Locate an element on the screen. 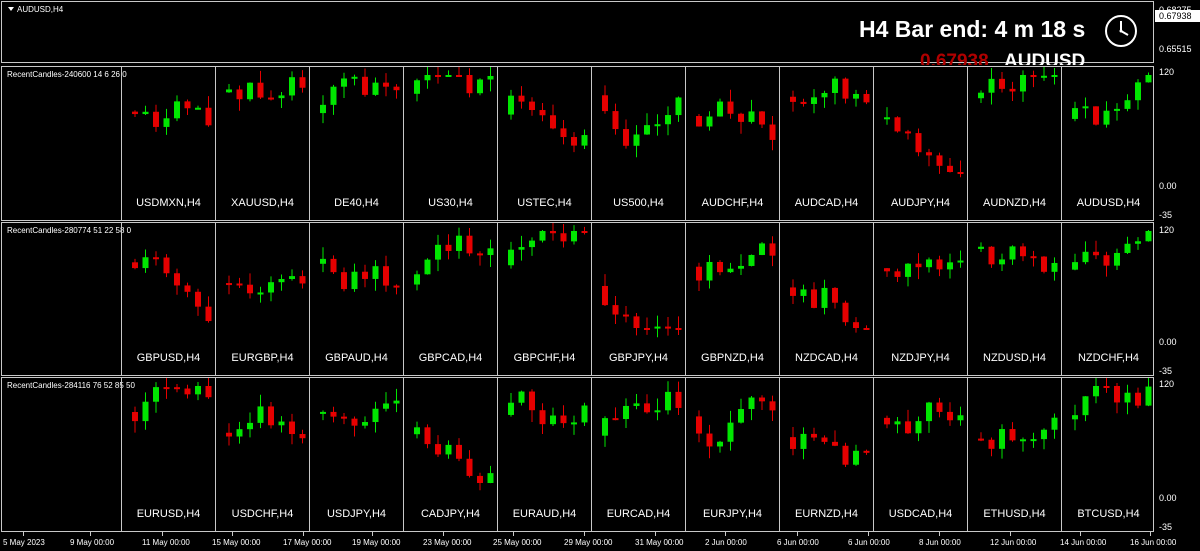 This screenshot has height=551, width=1200. time-label: 8 Jun 00:00 is located at coordinates (940, 542).